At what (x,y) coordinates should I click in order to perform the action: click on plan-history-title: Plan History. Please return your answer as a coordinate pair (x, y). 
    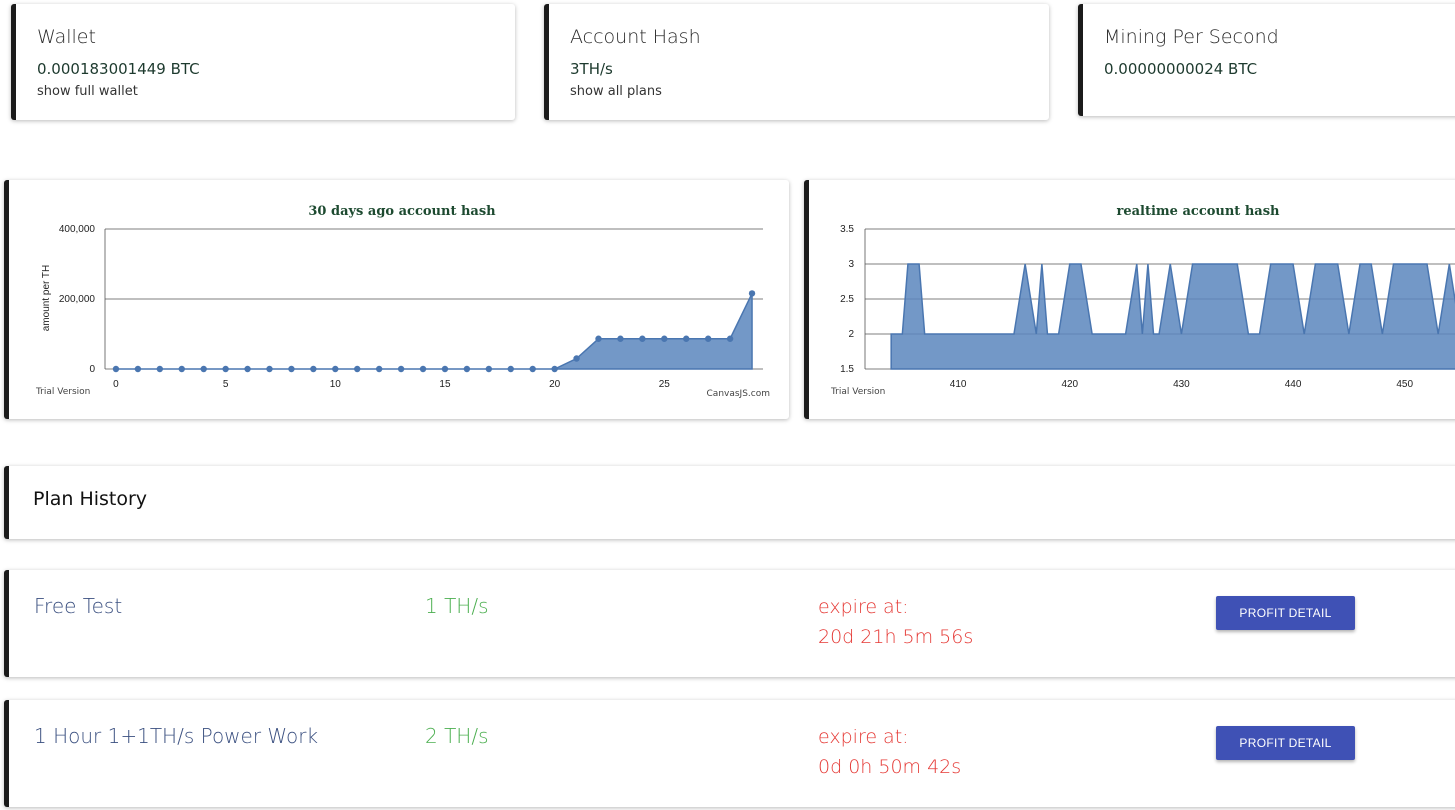
    Looking at the image, I should click on (90, 499).